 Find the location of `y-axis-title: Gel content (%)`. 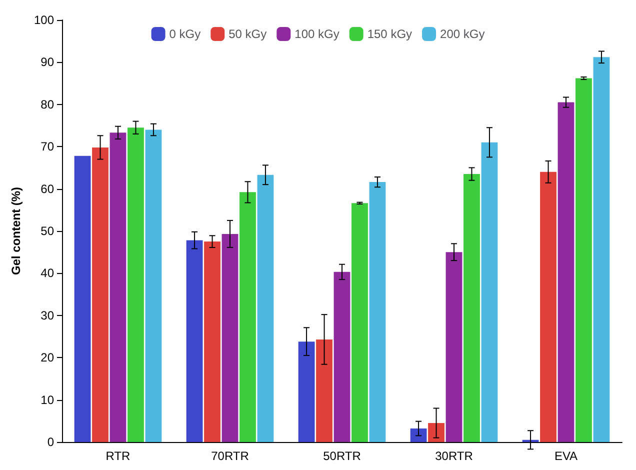

y-axis-title: Gel content (%) is located at coordinates (16, 231).